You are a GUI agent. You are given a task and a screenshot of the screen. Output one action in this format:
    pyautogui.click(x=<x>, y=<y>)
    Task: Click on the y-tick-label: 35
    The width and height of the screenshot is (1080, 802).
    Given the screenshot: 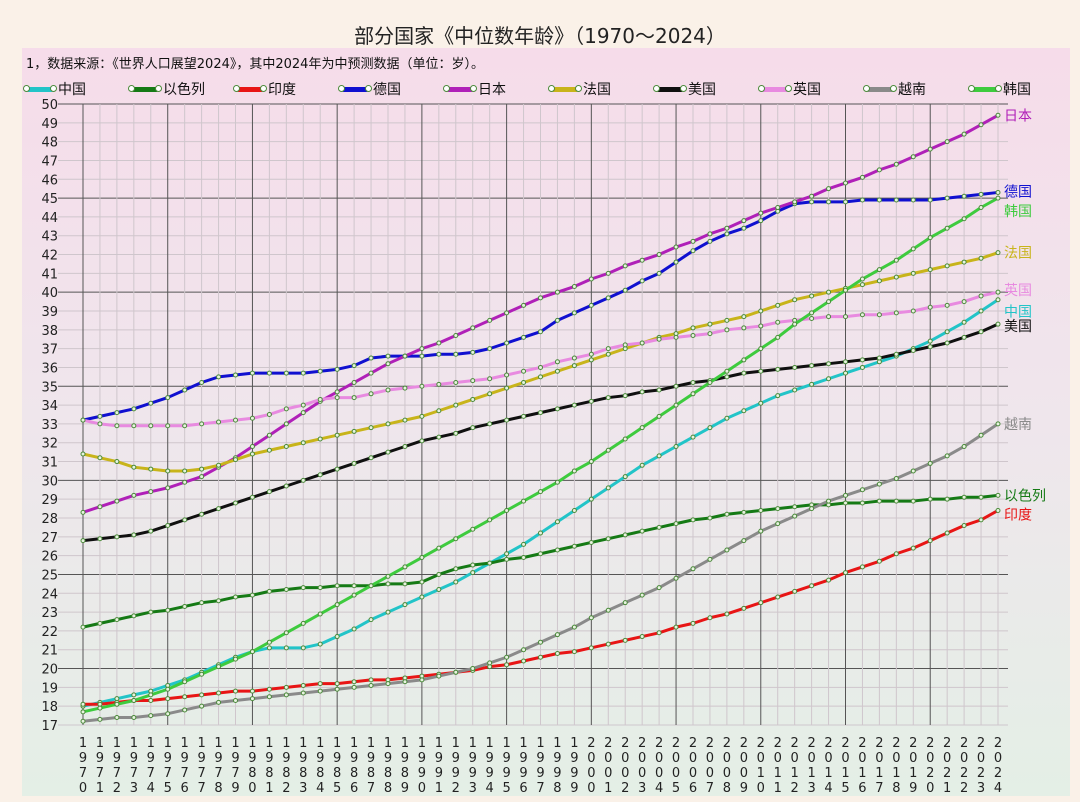 What is the action you would take?
    pyautogui.click(x=49, y=387)
    